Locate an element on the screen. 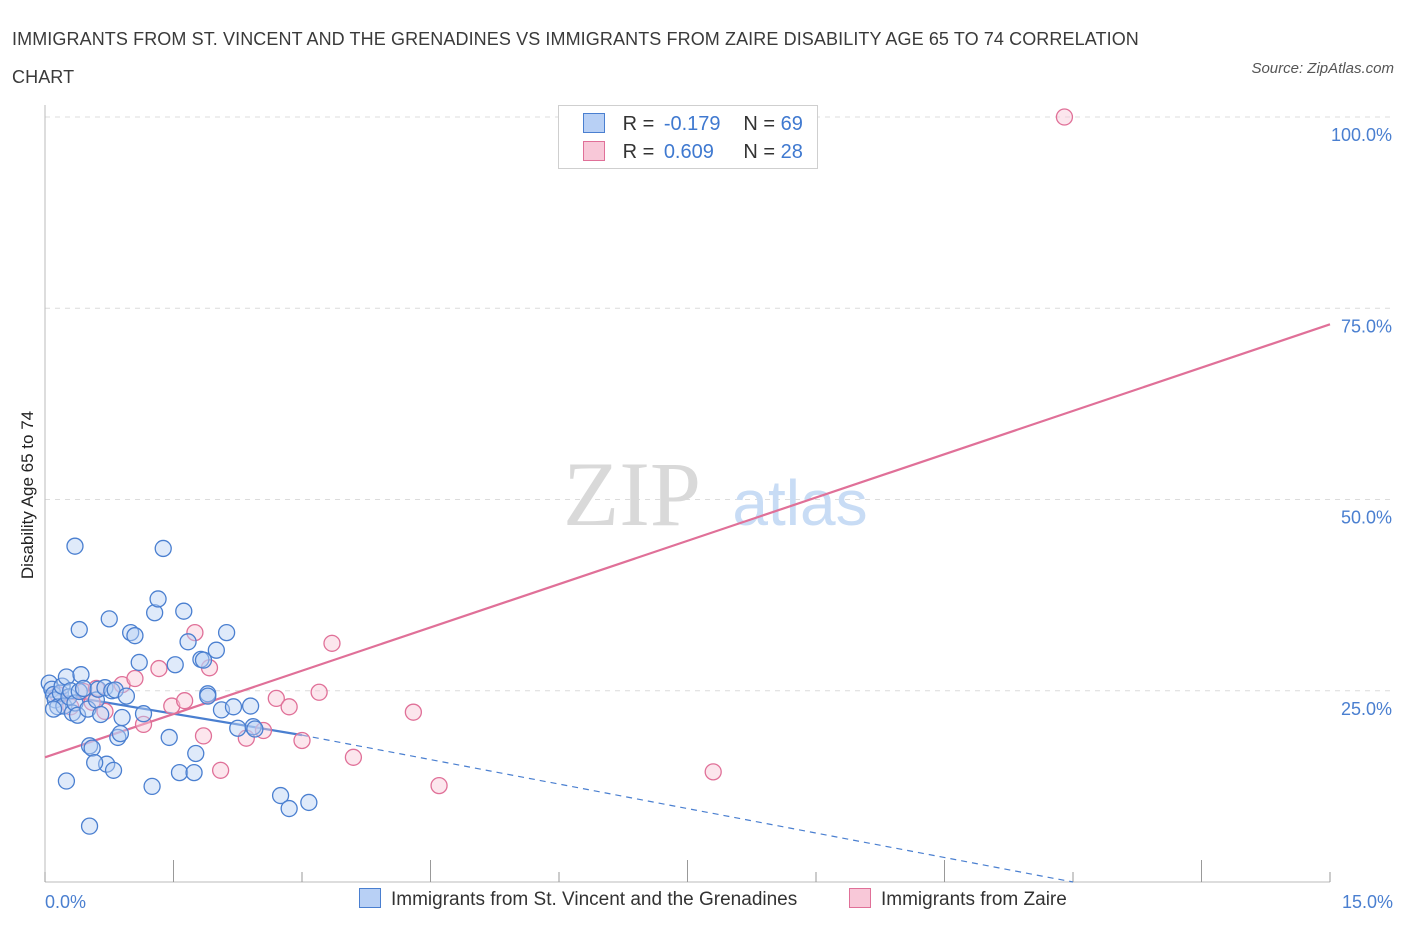 Image resolution: width=1406 pixels, height=930 pixels. series-legend-pink: Immigrants from Zaire is located at coordinates (958, 899).